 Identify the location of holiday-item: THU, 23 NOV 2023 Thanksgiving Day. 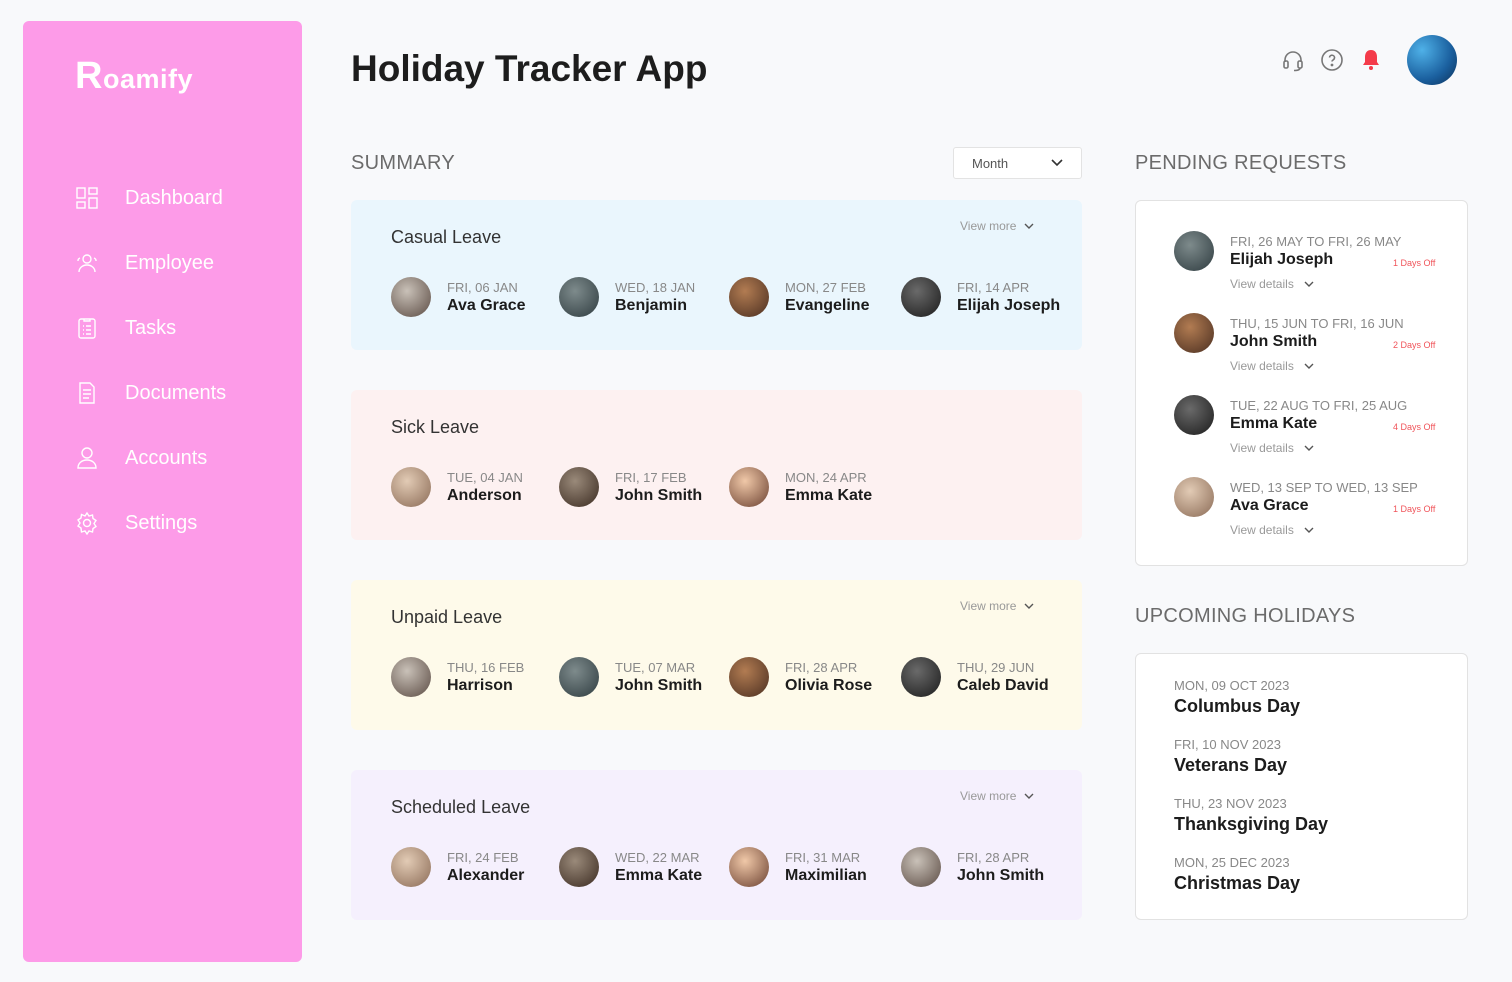
(1251, 815).